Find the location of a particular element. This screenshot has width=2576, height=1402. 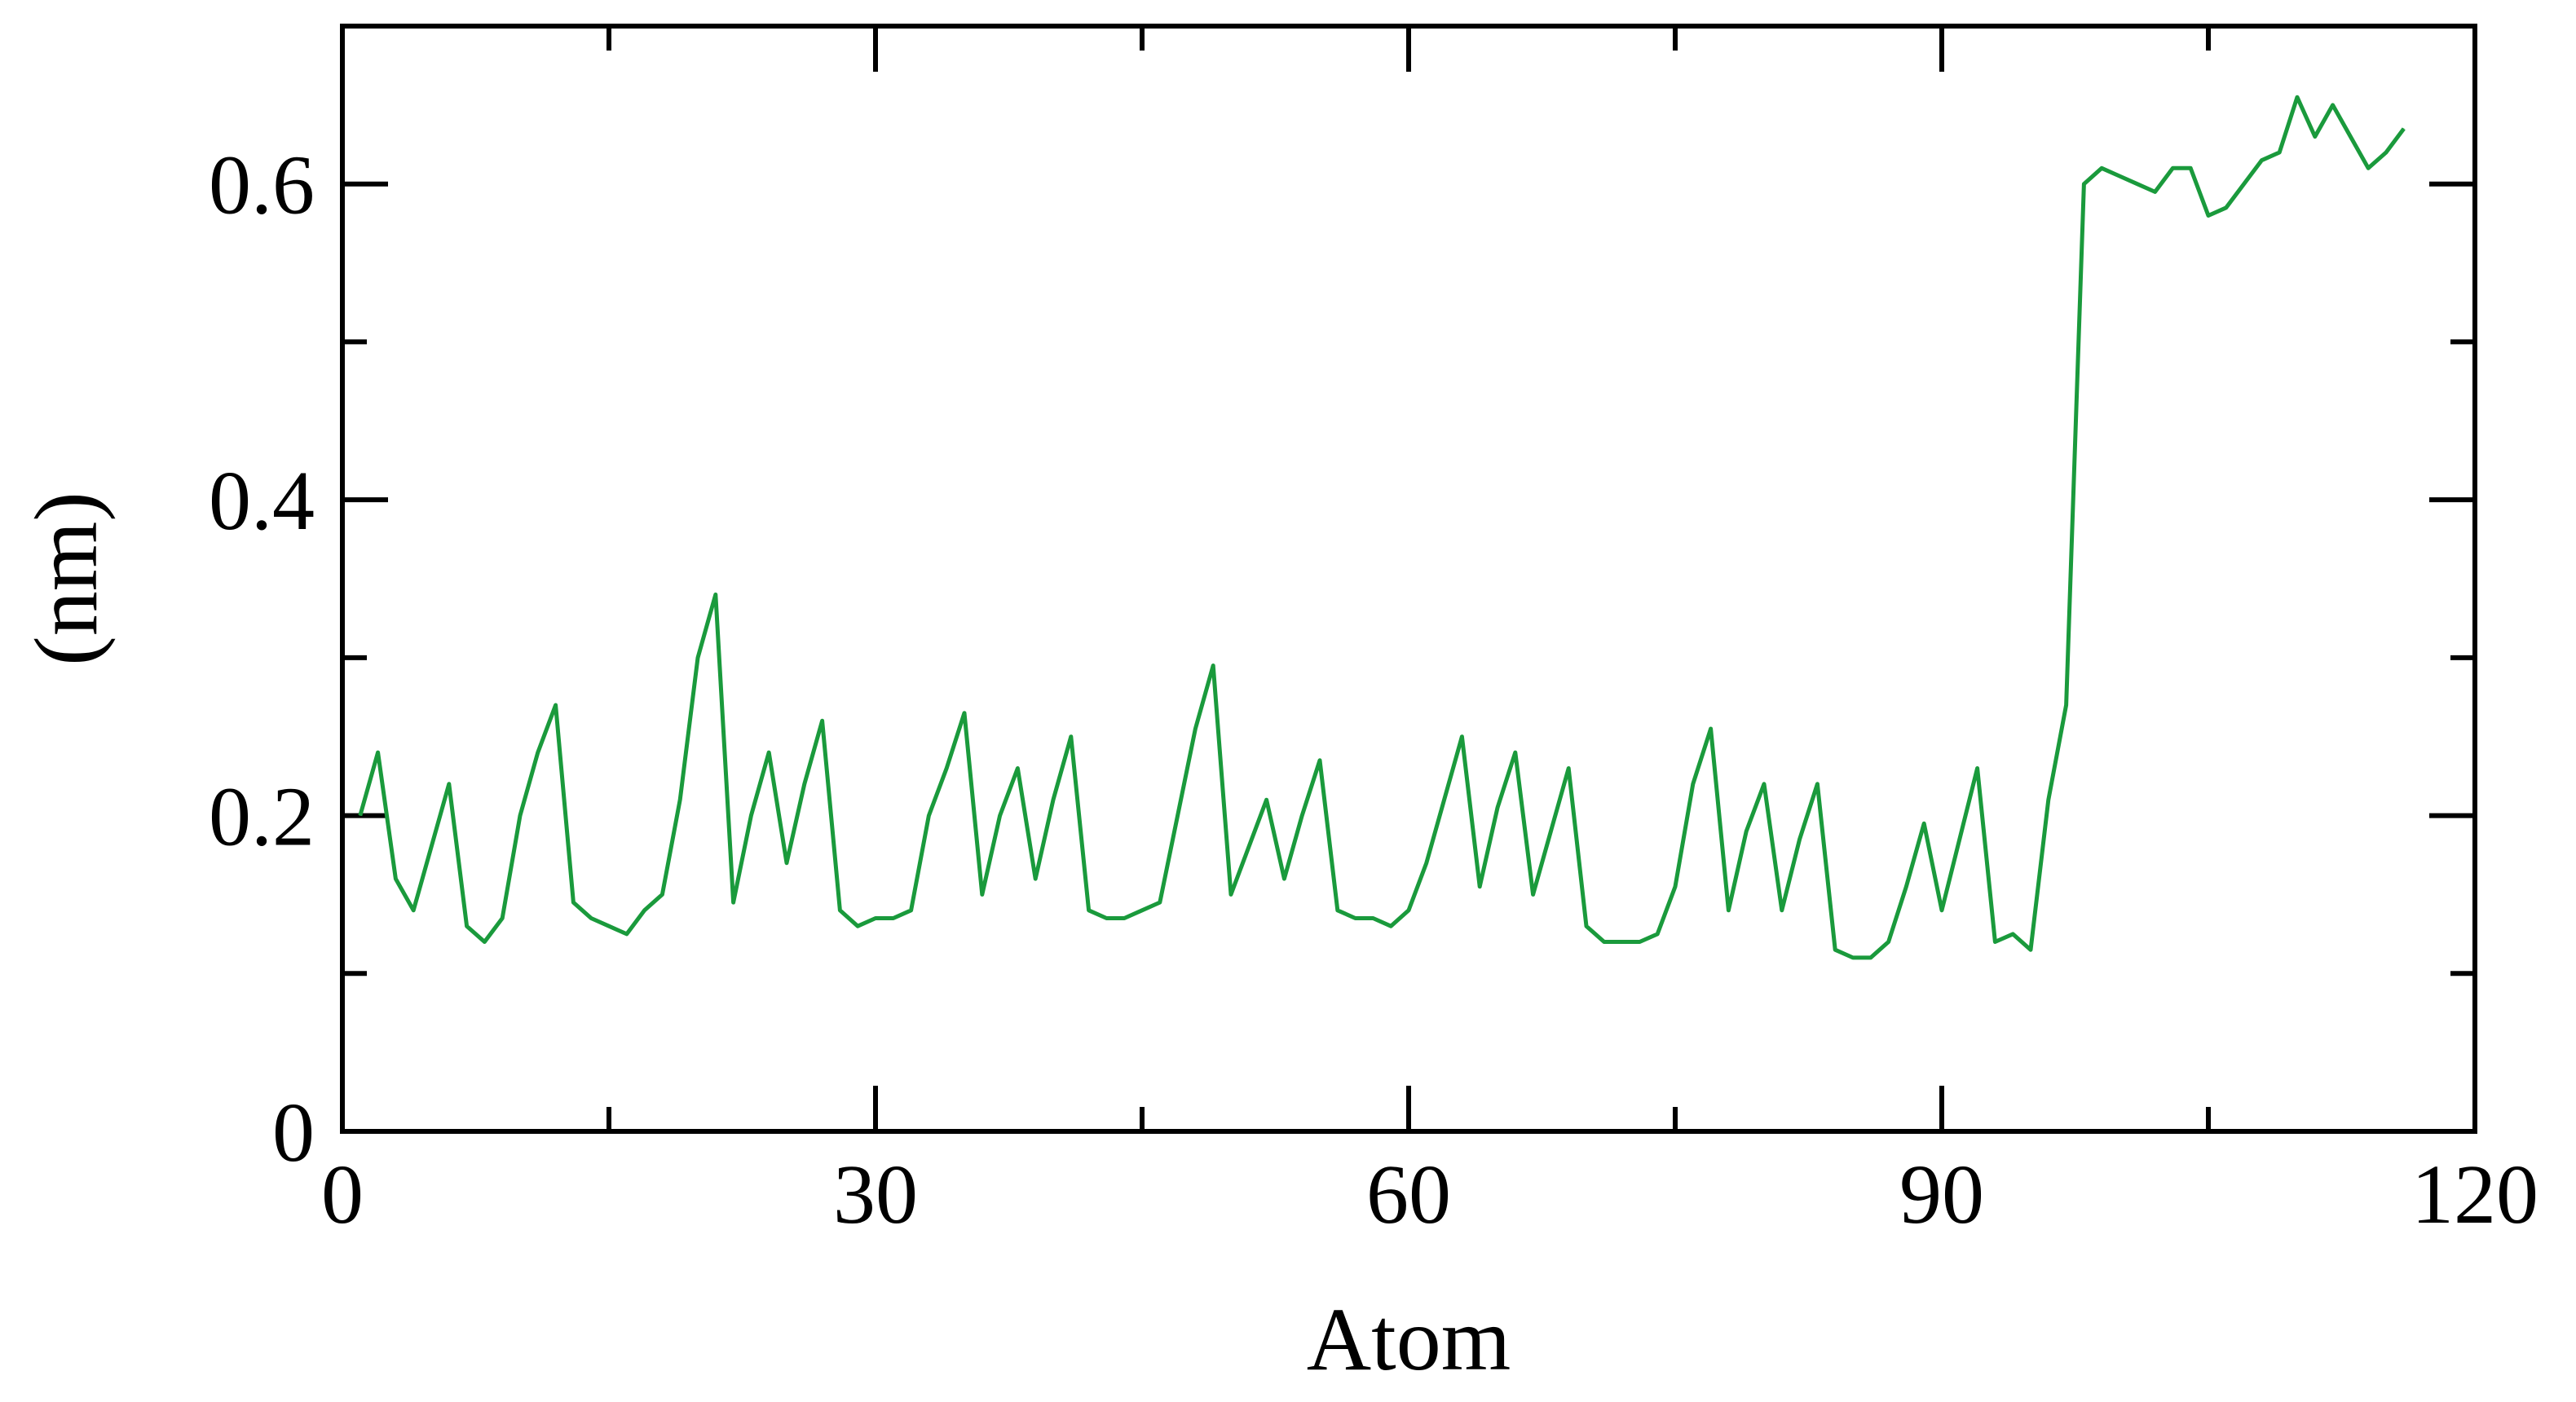

y-tick-label: 0.2 is located at coordinates (262, 817).